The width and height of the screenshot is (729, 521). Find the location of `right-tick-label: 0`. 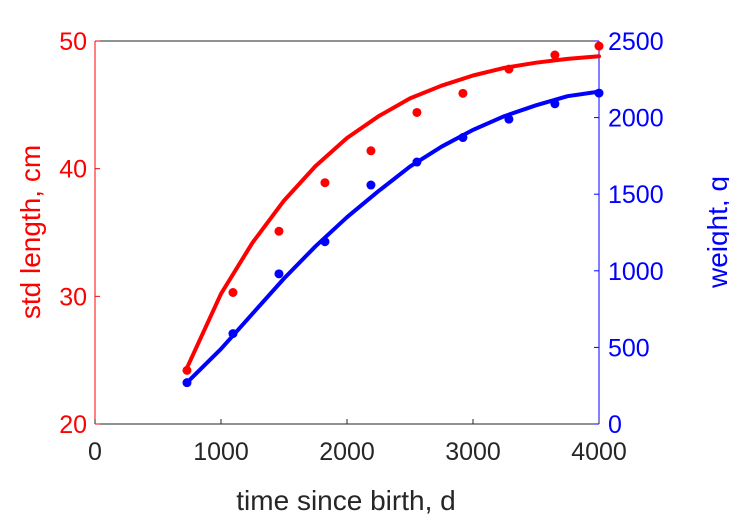

right-tick-label: 0 is located at coordinates (615, 425).